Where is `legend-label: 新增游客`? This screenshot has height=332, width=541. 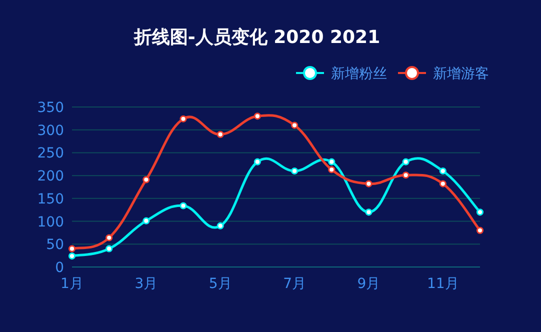 legend-label: 新增游客 is located at coordinates (461, 74).